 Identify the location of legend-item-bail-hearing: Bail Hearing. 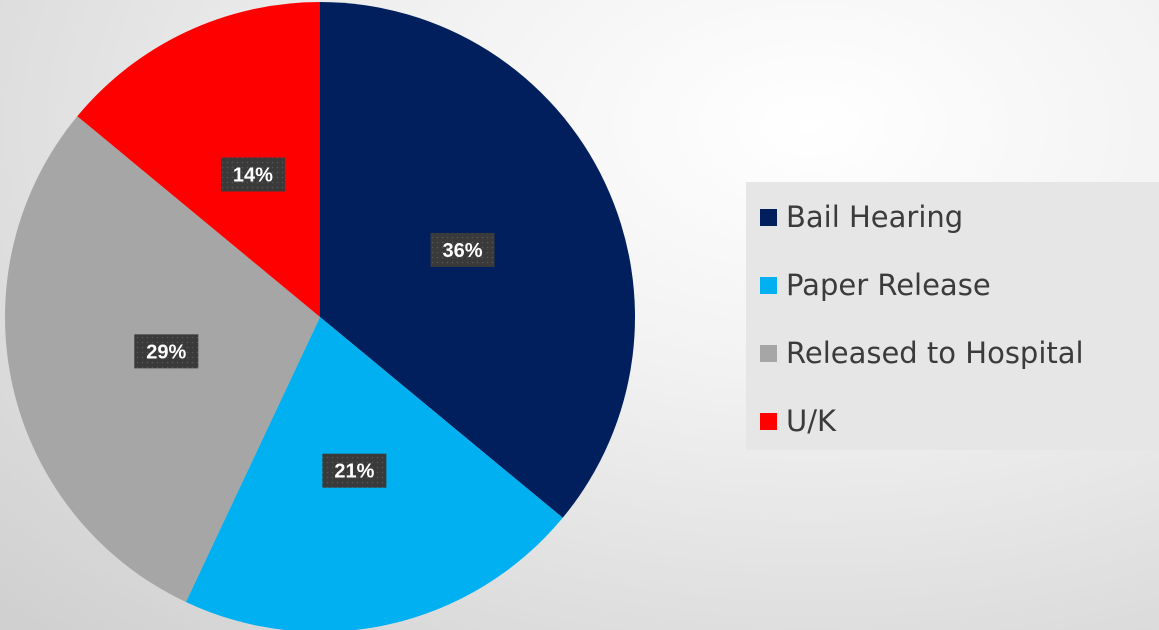
(861, 217).